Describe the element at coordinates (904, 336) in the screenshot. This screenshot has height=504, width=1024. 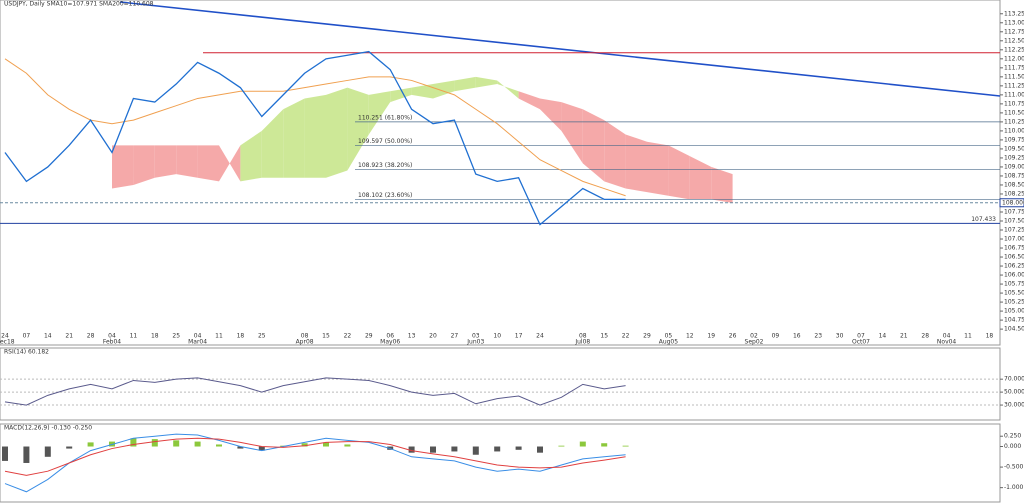
I see `x-tick-label: 21` at that location.